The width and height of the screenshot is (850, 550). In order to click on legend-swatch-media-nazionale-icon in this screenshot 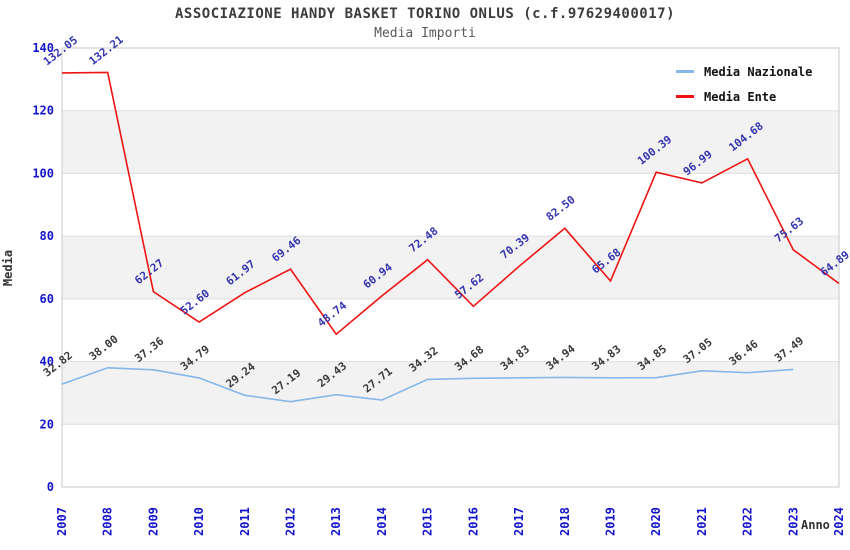, I will do `click(685, 71)`.